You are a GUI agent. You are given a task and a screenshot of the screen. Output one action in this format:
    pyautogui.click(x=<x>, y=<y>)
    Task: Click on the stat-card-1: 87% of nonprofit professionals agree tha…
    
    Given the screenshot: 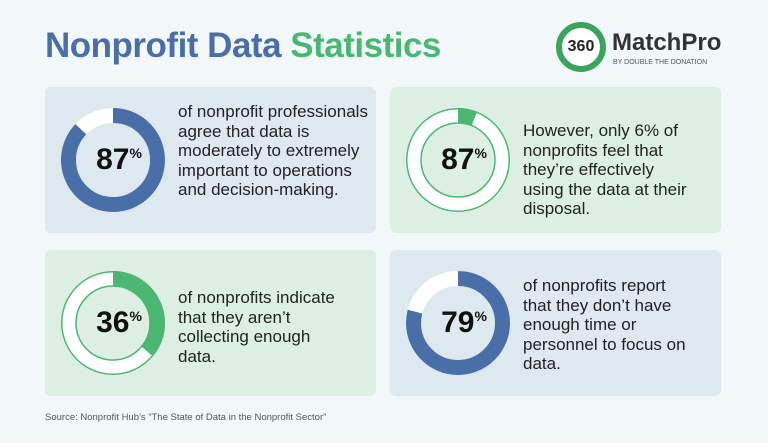 What is the action you would take?
    pyautogui.click(x=210, y=160)
    